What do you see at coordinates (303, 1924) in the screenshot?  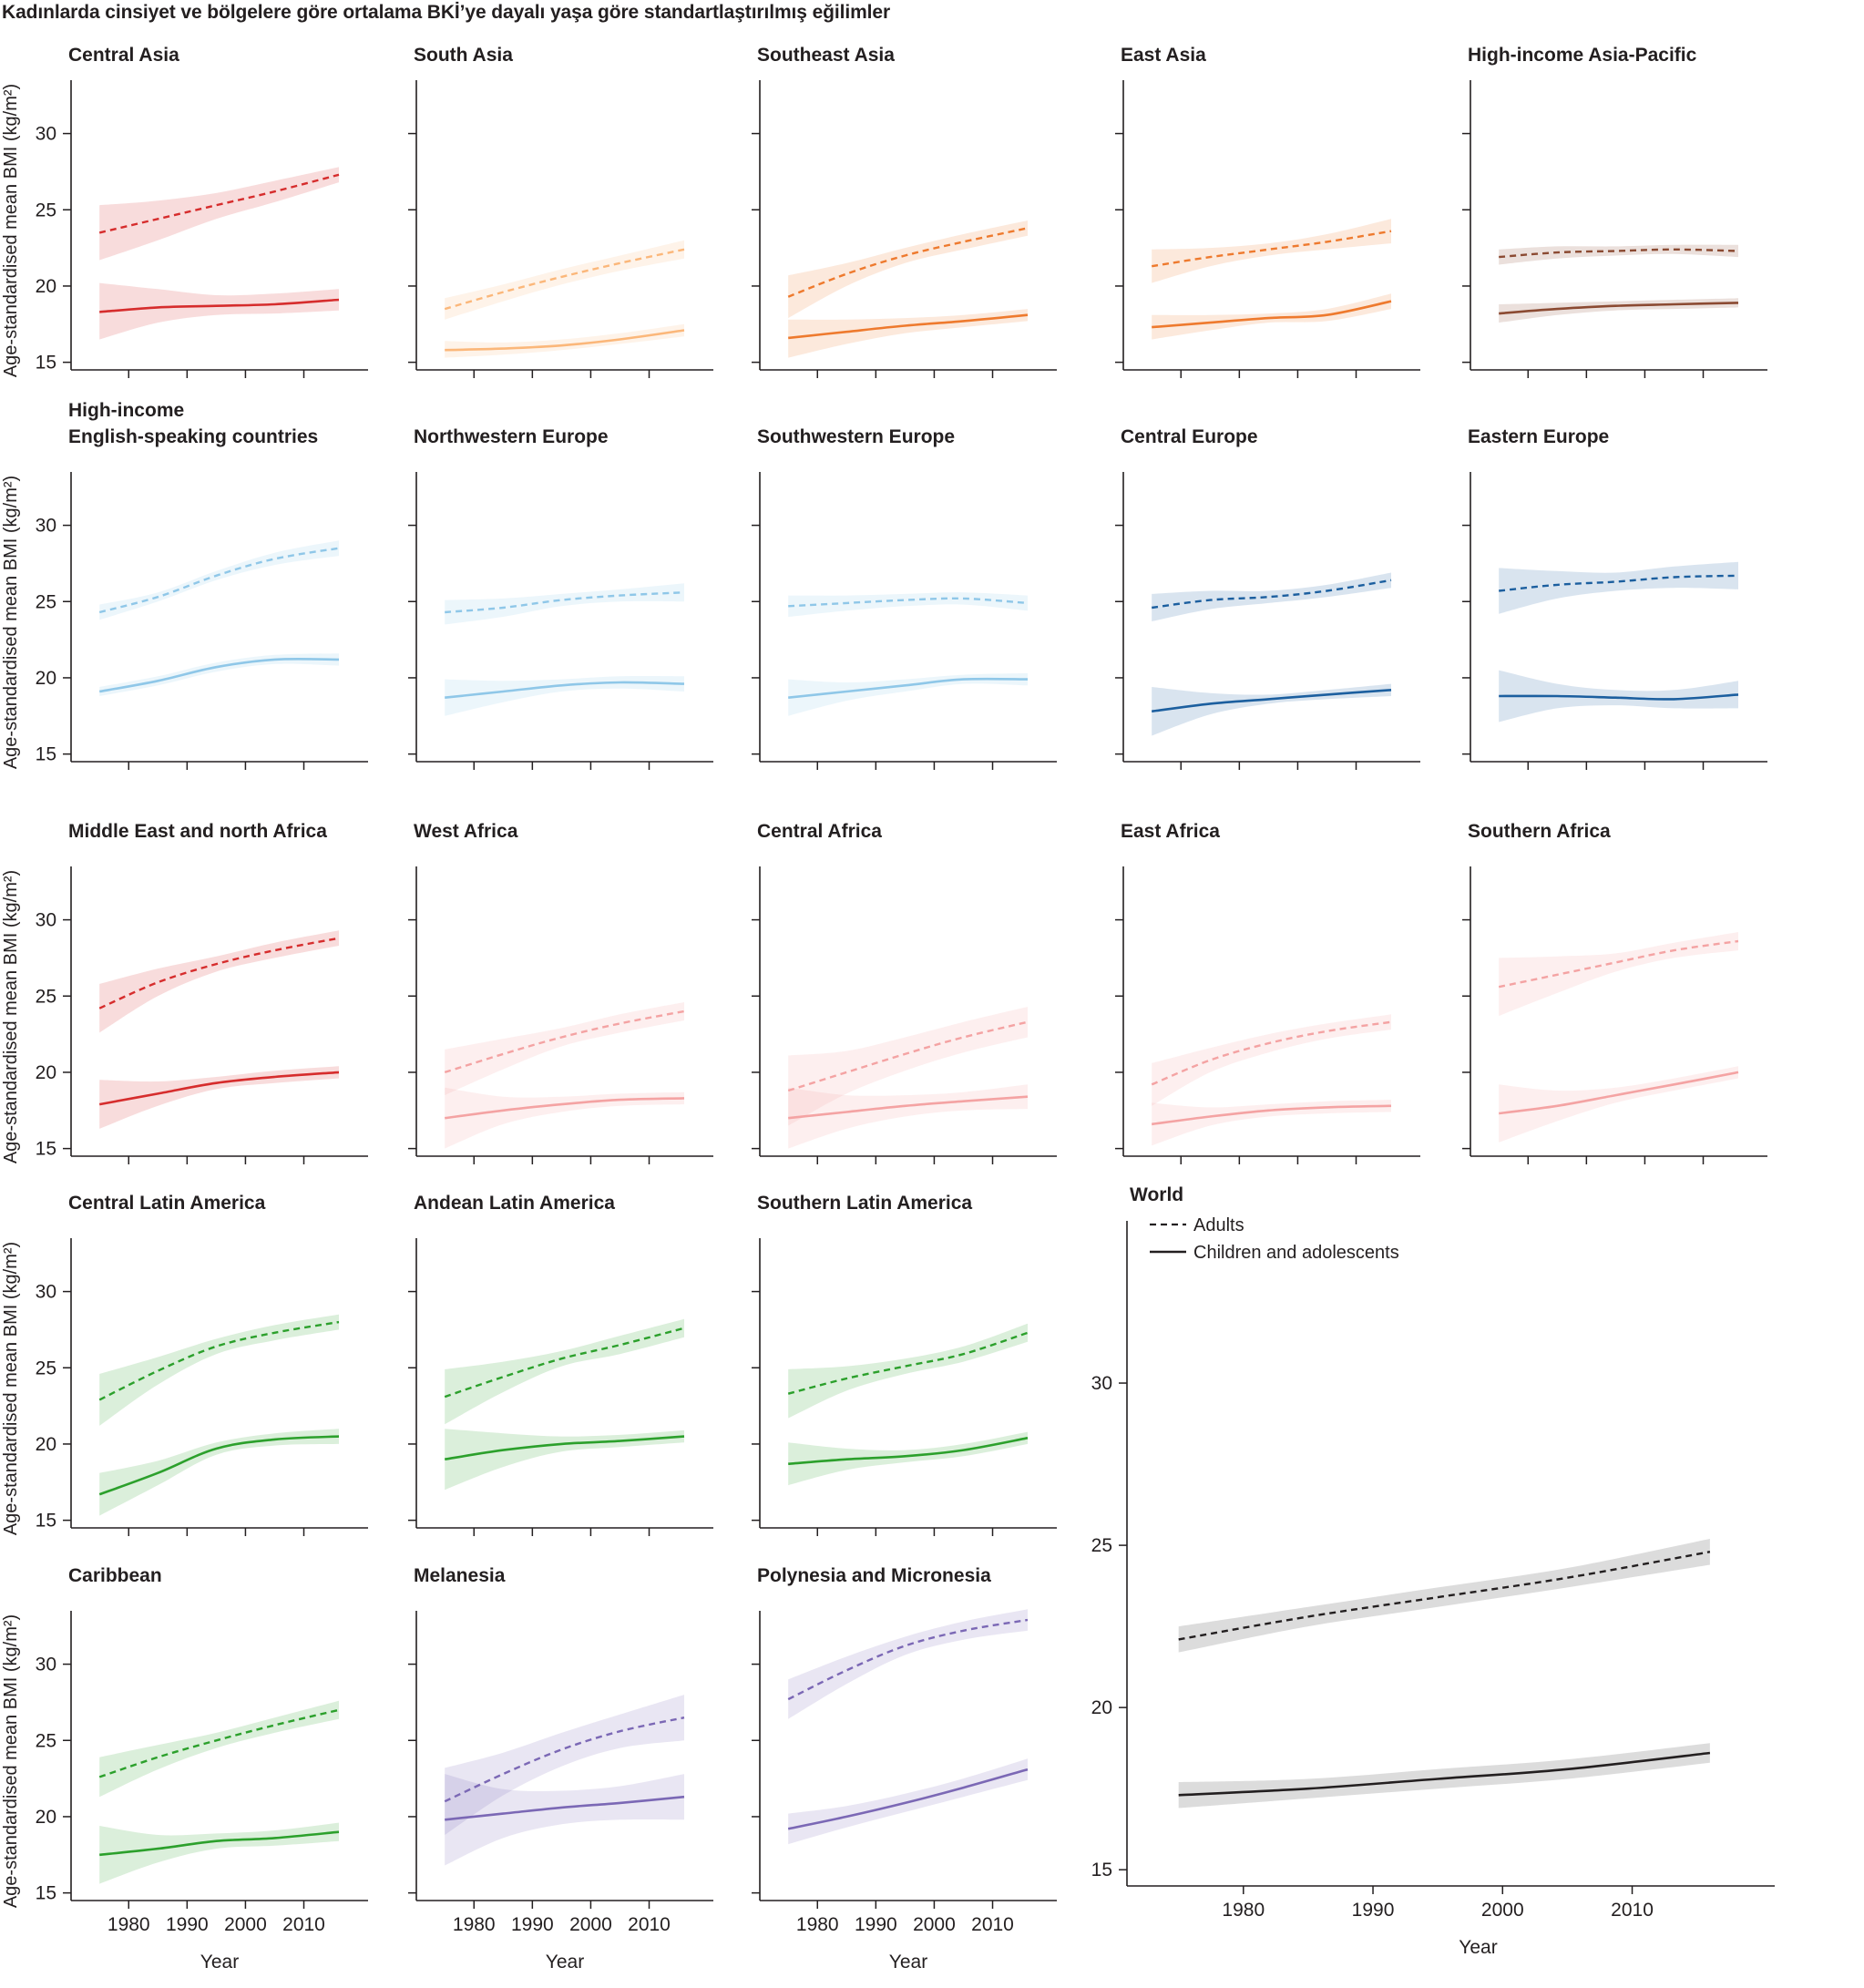 I see `x-tick-label: 2010` at bounding box center [303, 1924].